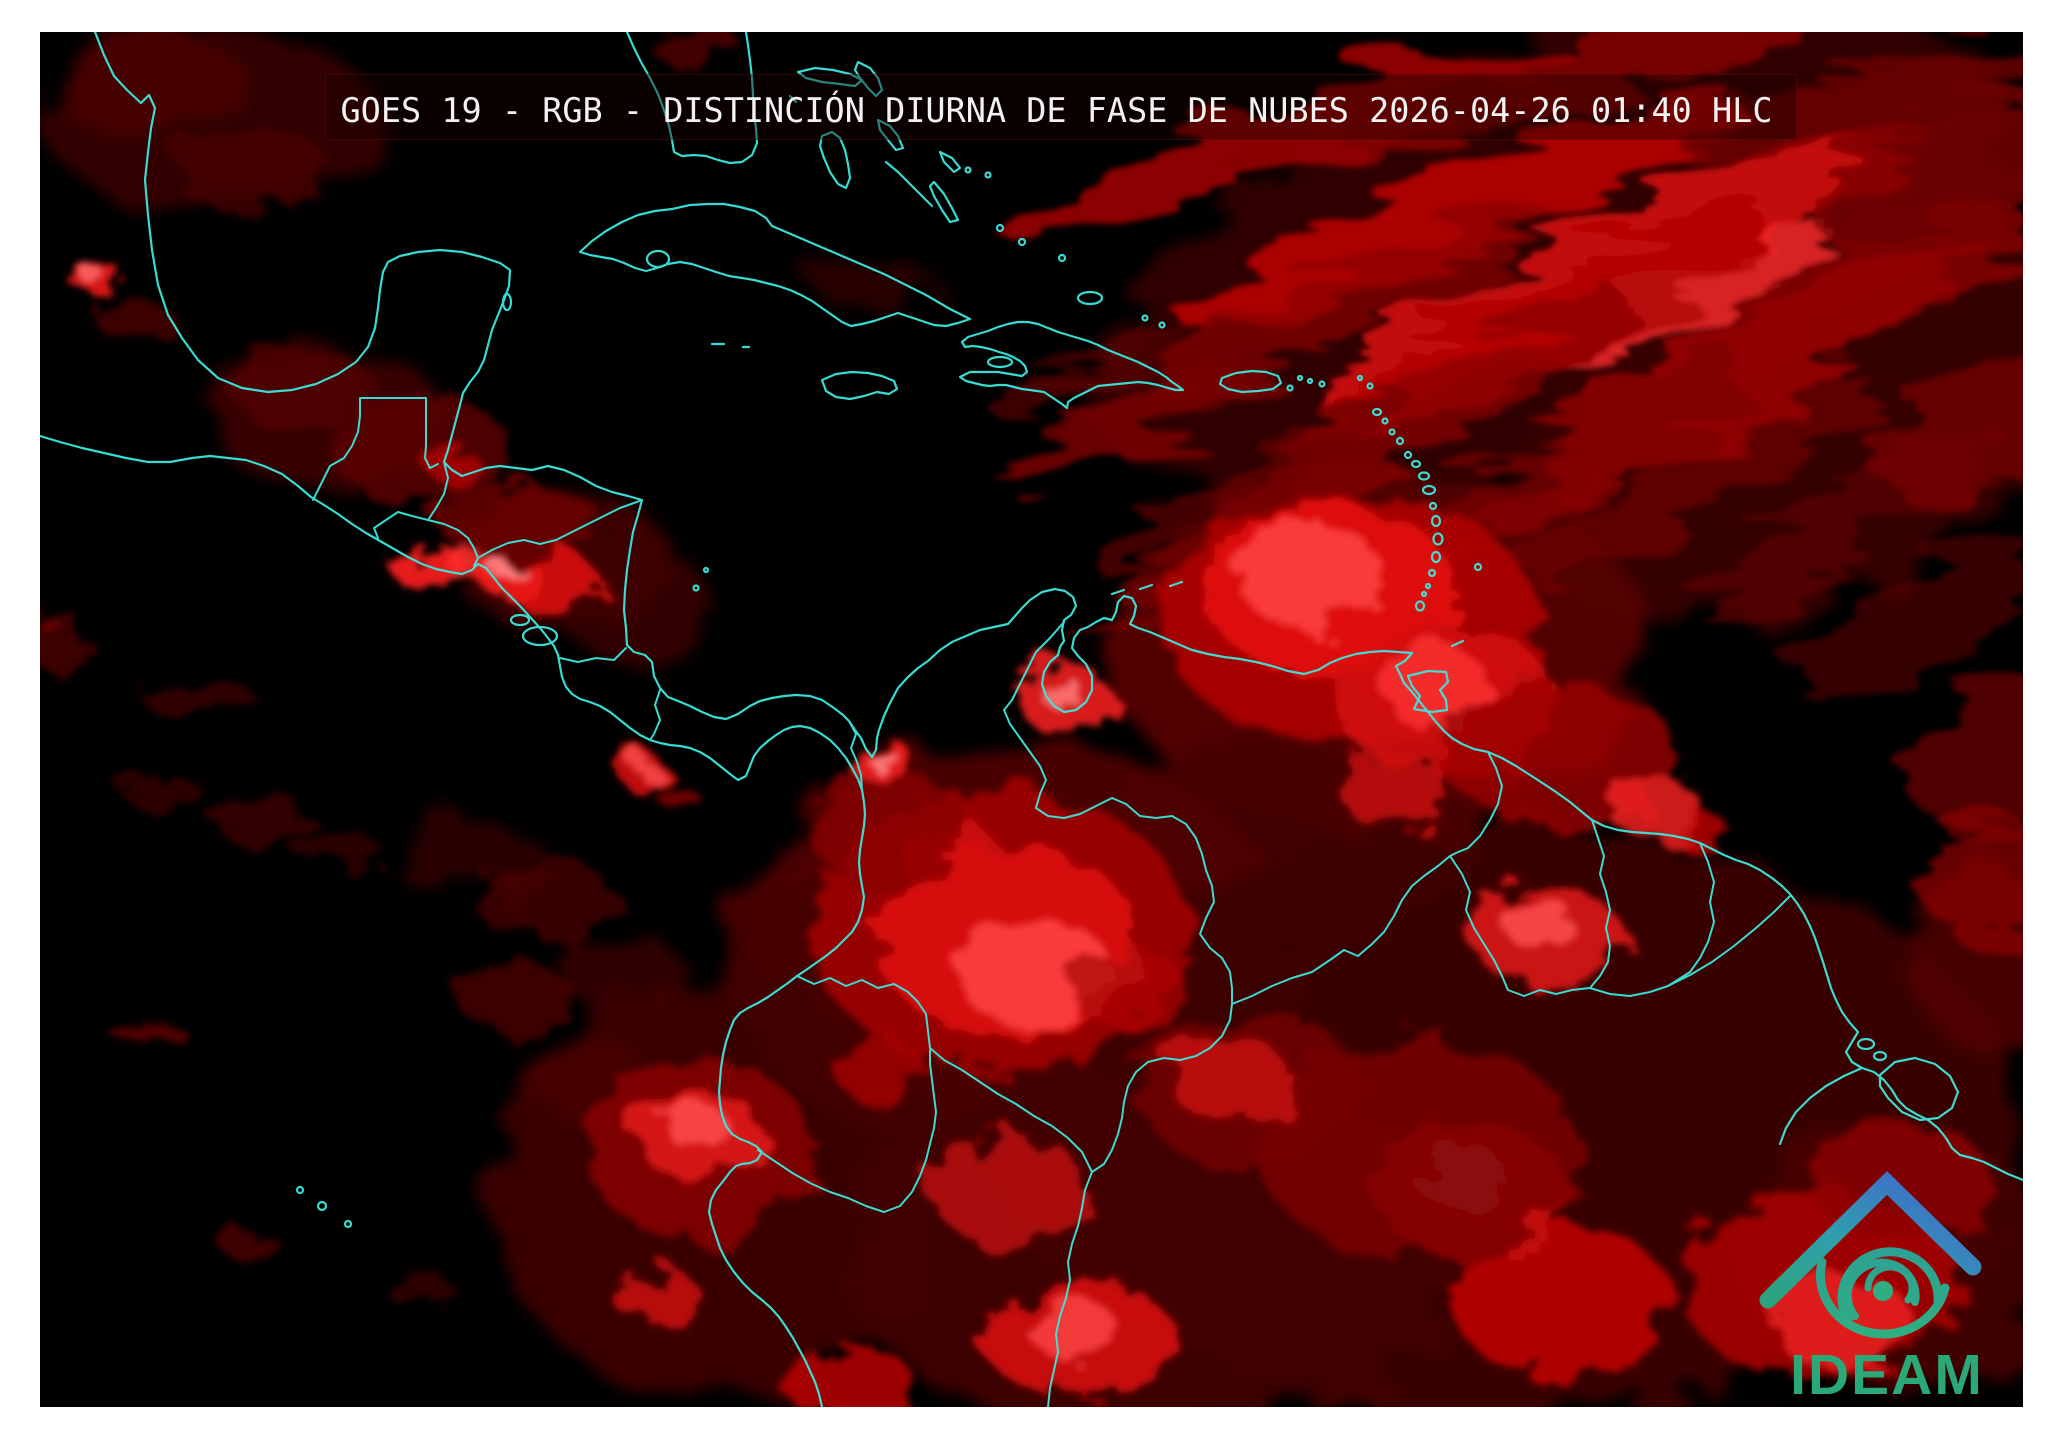  Describe the element at coordinates (1476, 804) in the screenshot. I see `border-venezuela-guyana` at that location.